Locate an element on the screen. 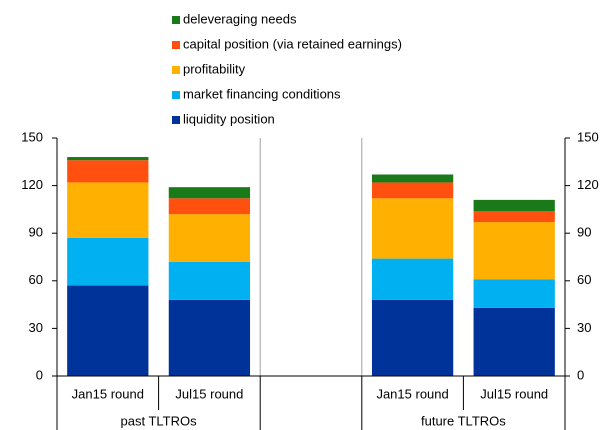 The height and width of the screenshot is (430, 606). y-tick-label: 120 is located at coordinates (32, 184).